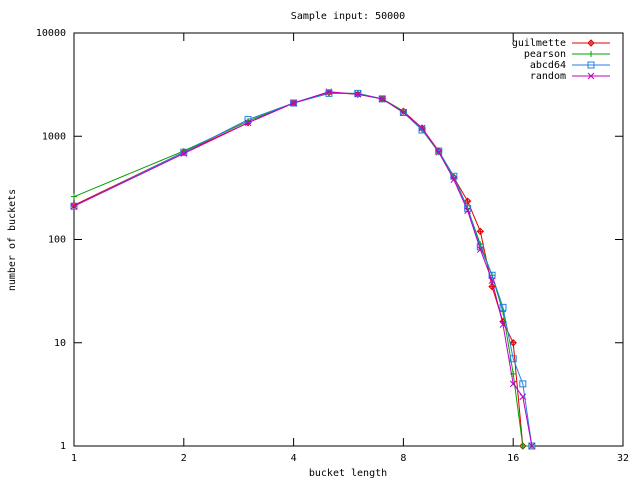 The width and height of the screenshot is (640, 480). What do you see at coordinates (51, 33) in the screenshot?
I see `y-tick-label: 10000` at bounding box center [51, 33].